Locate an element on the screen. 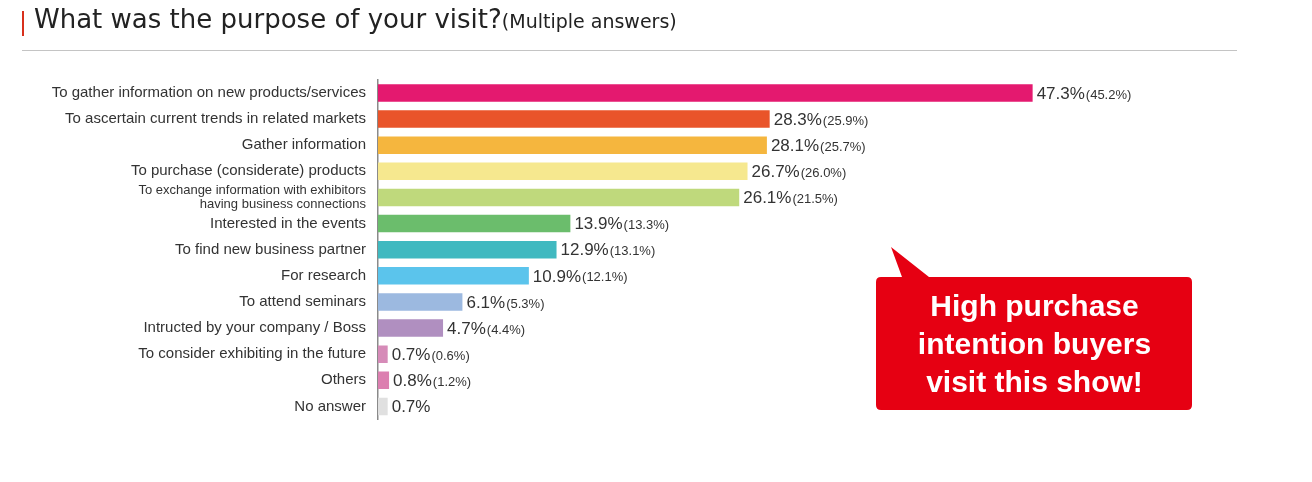 Image resolution: width=1312 pixels, height=482 pixels. y-tick-label: To find new business partner is located at coordinates (270, 248).